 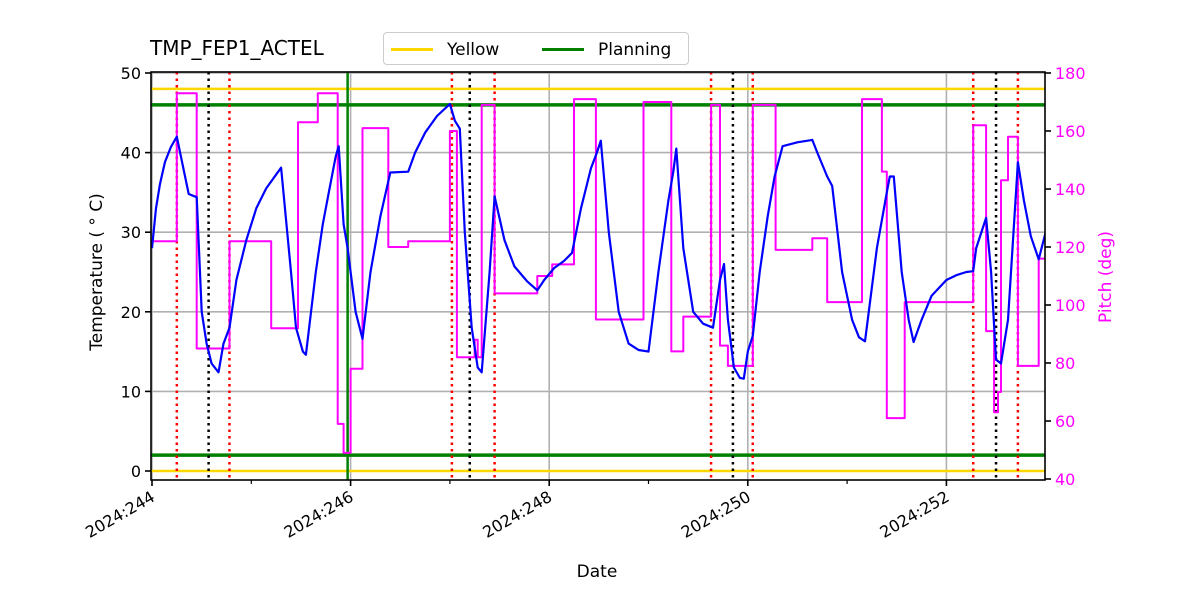 What do you see at coordinates (536, 48) in the screenshot?
I see `legend: Yellow Planning` at bounding box center [536, 48].